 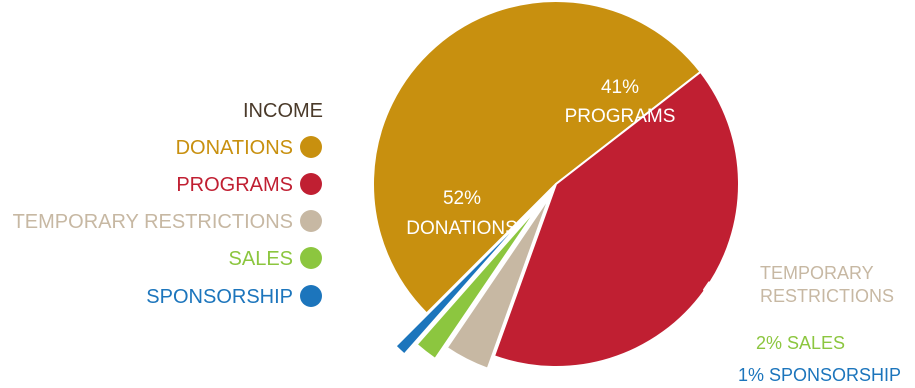 I want to click on legend-label-programs: PROGRAMS, so click(x=234, y=185).